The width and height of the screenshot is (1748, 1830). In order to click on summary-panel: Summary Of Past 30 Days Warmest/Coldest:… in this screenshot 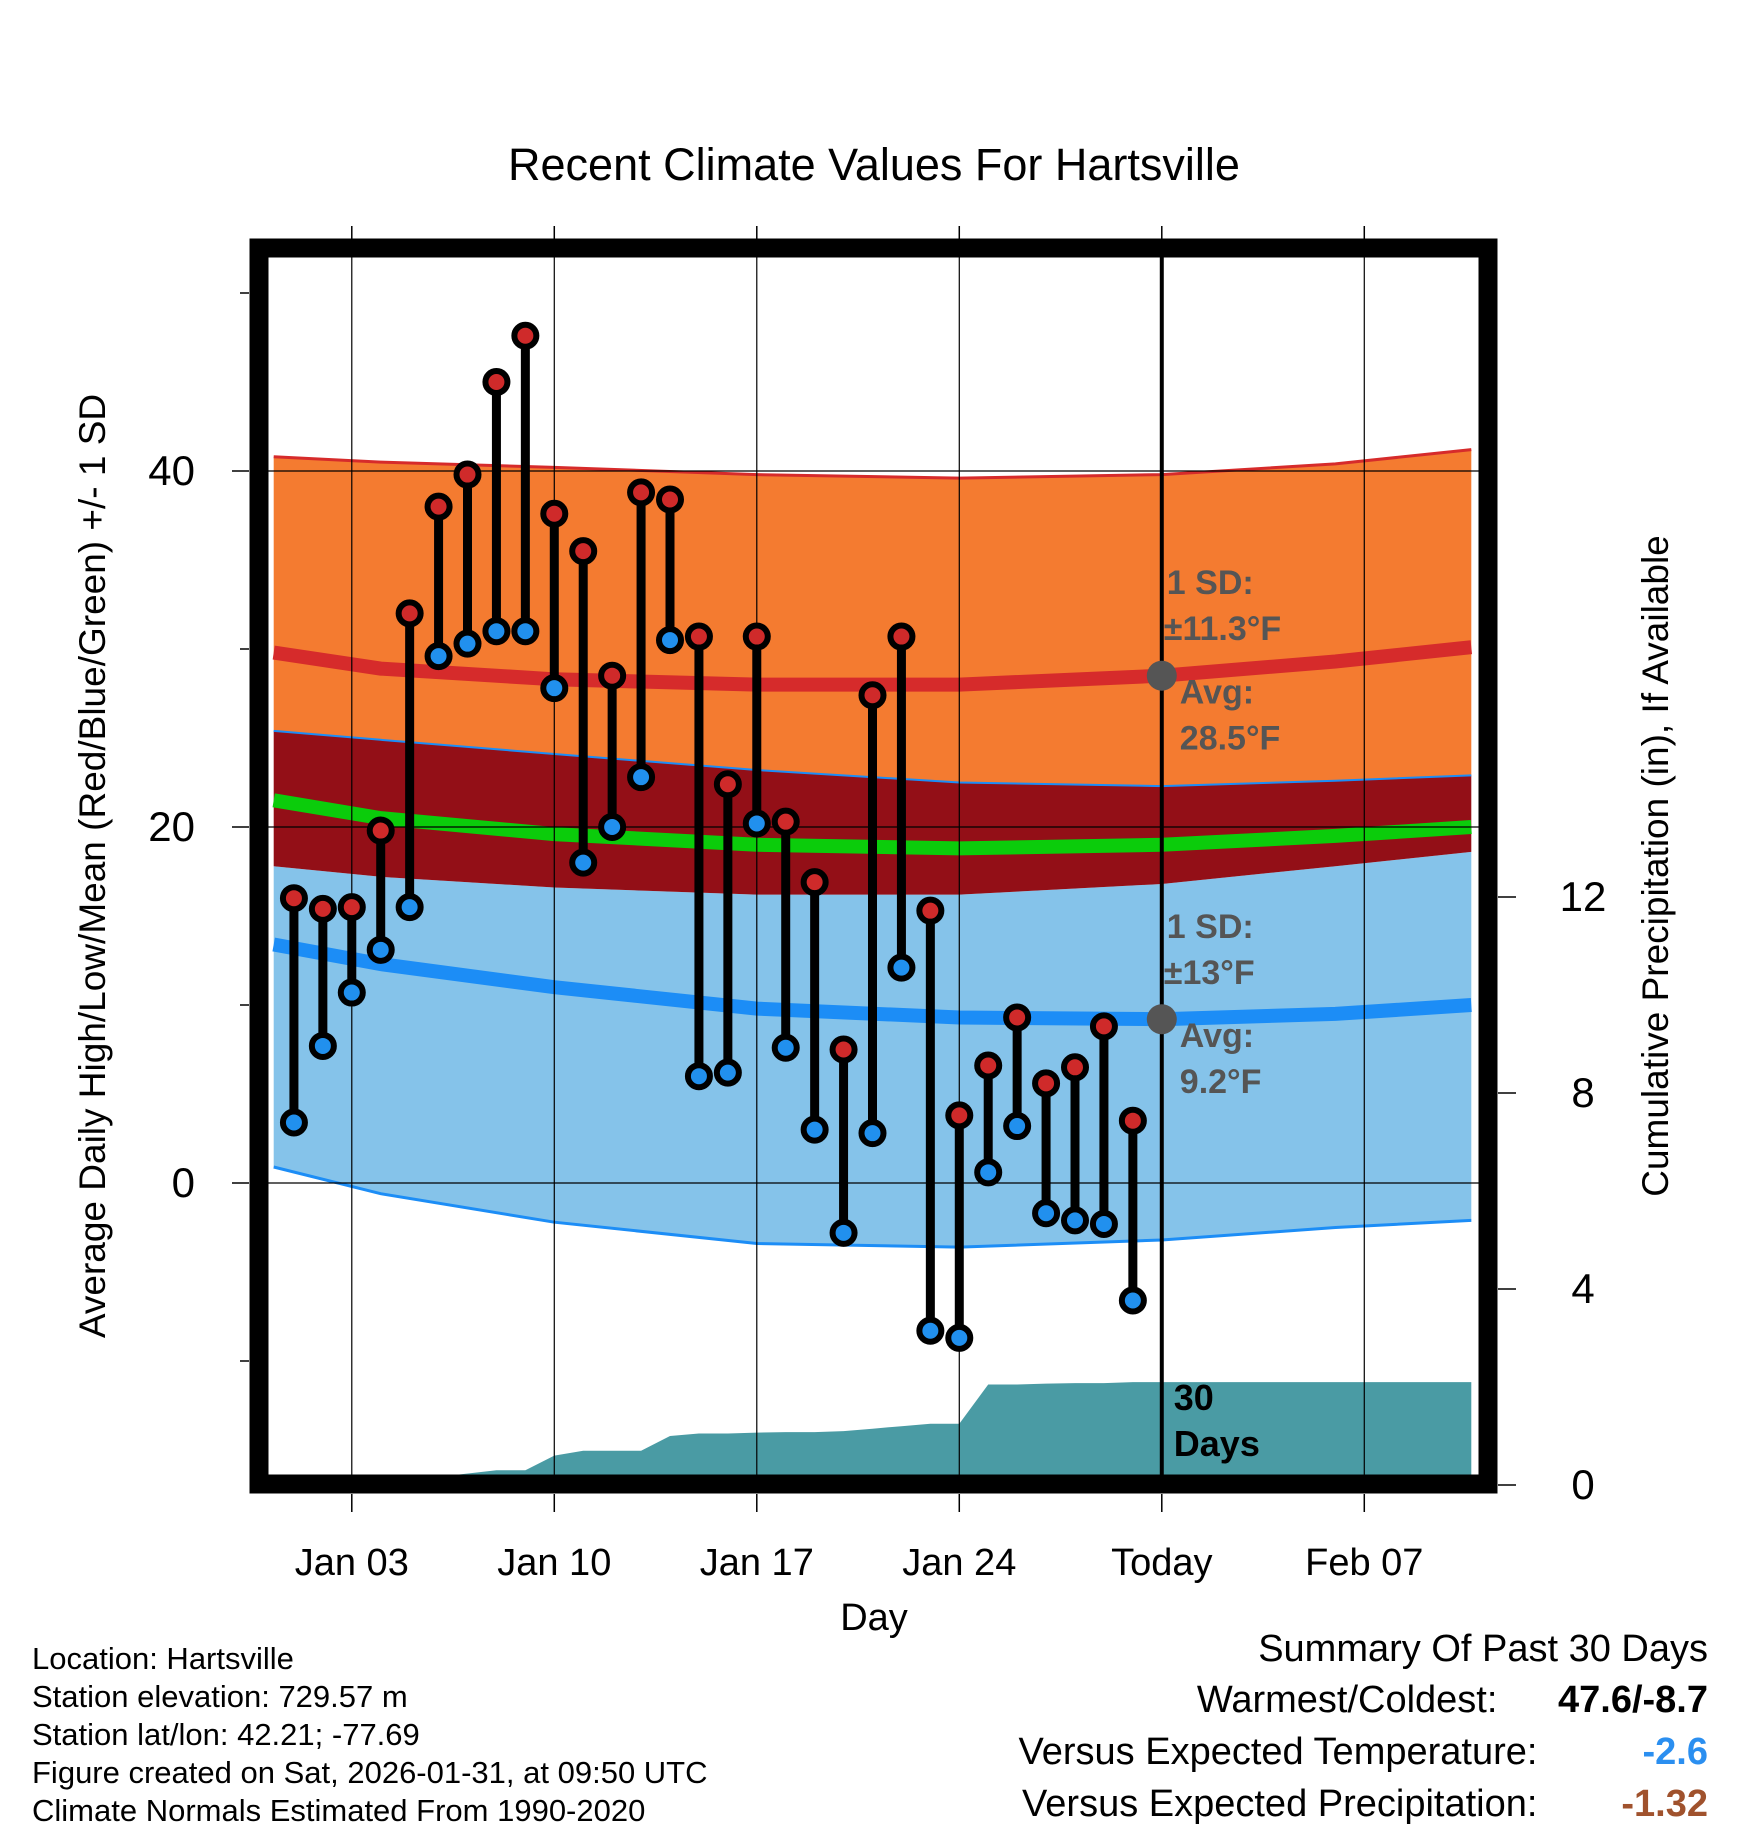, I will do `click(1363, 1727)`.